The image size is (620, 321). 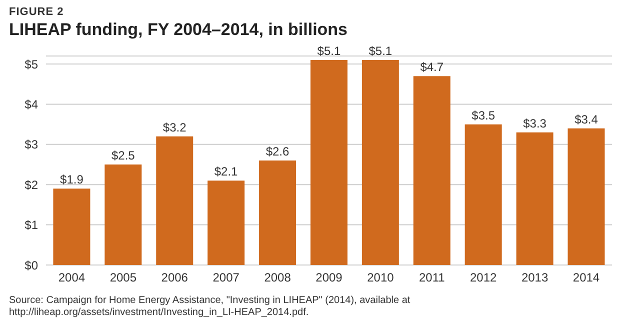 What do you see at coordinates (31, 225) in the screenshot?
I see `y-tick-label: $1` at bounding box center [31, 225].